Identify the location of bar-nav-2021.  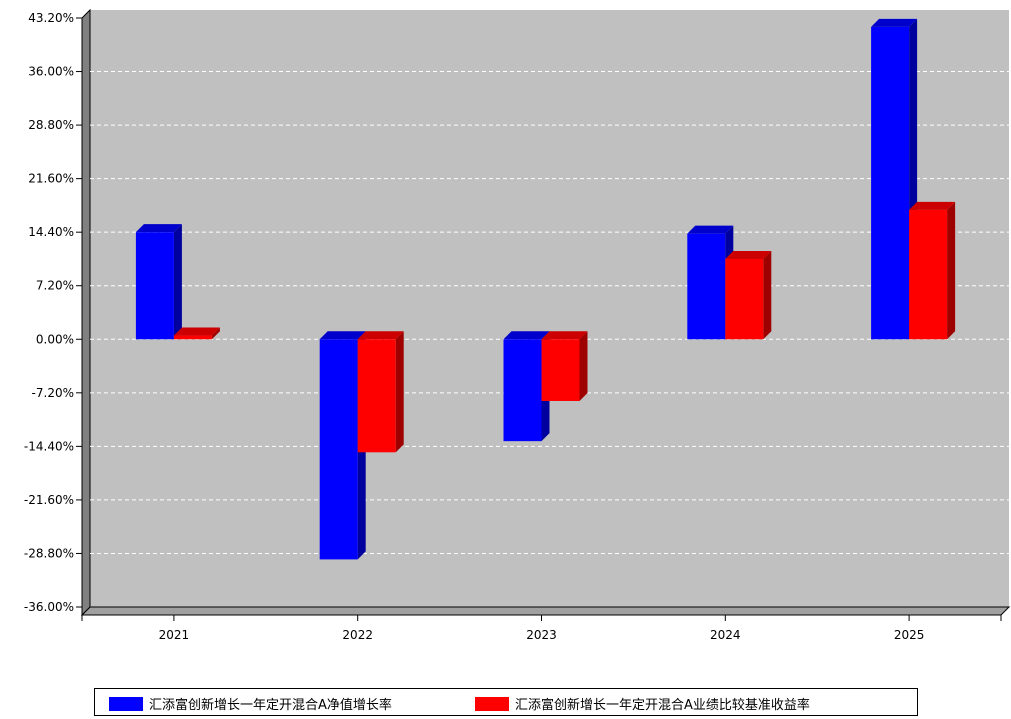
(158, 282).